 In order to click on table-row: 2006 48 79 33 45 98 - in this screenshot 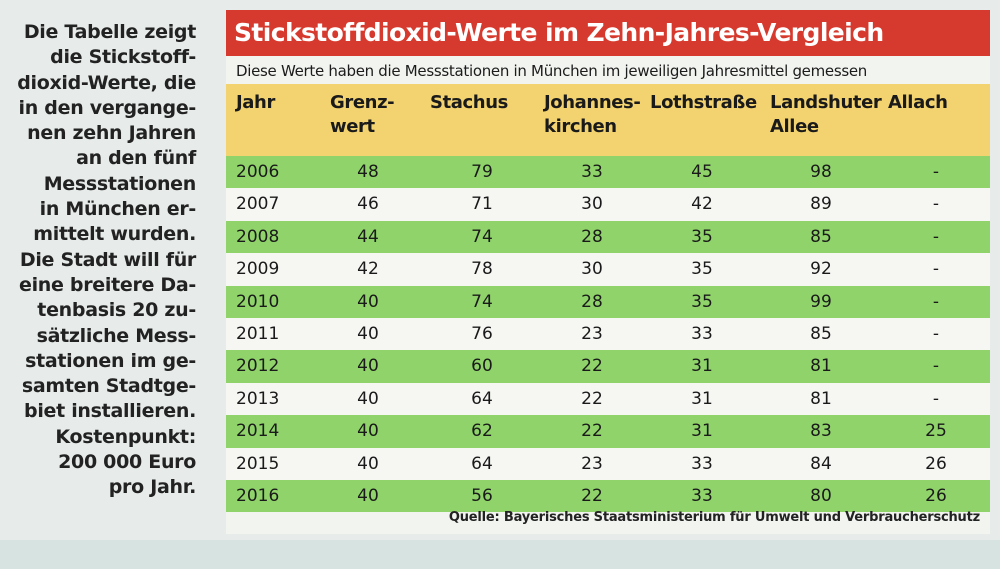, I will do `click(608, 172)`.